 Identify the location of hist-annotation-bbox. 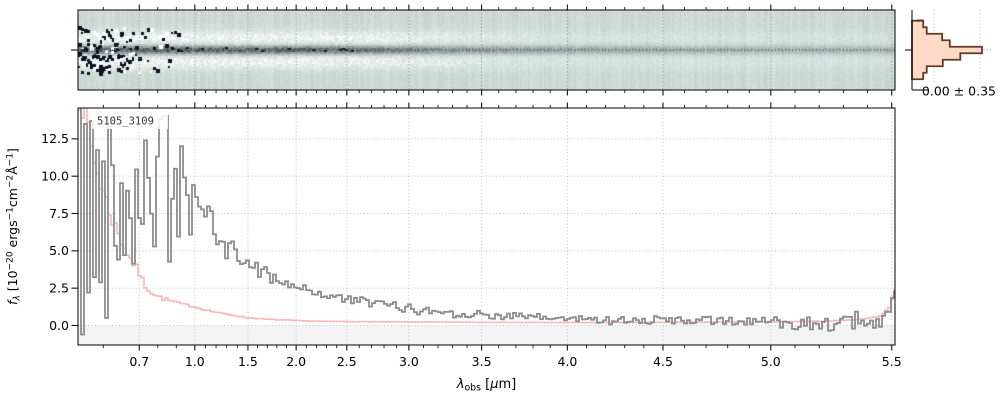
(963, 91).